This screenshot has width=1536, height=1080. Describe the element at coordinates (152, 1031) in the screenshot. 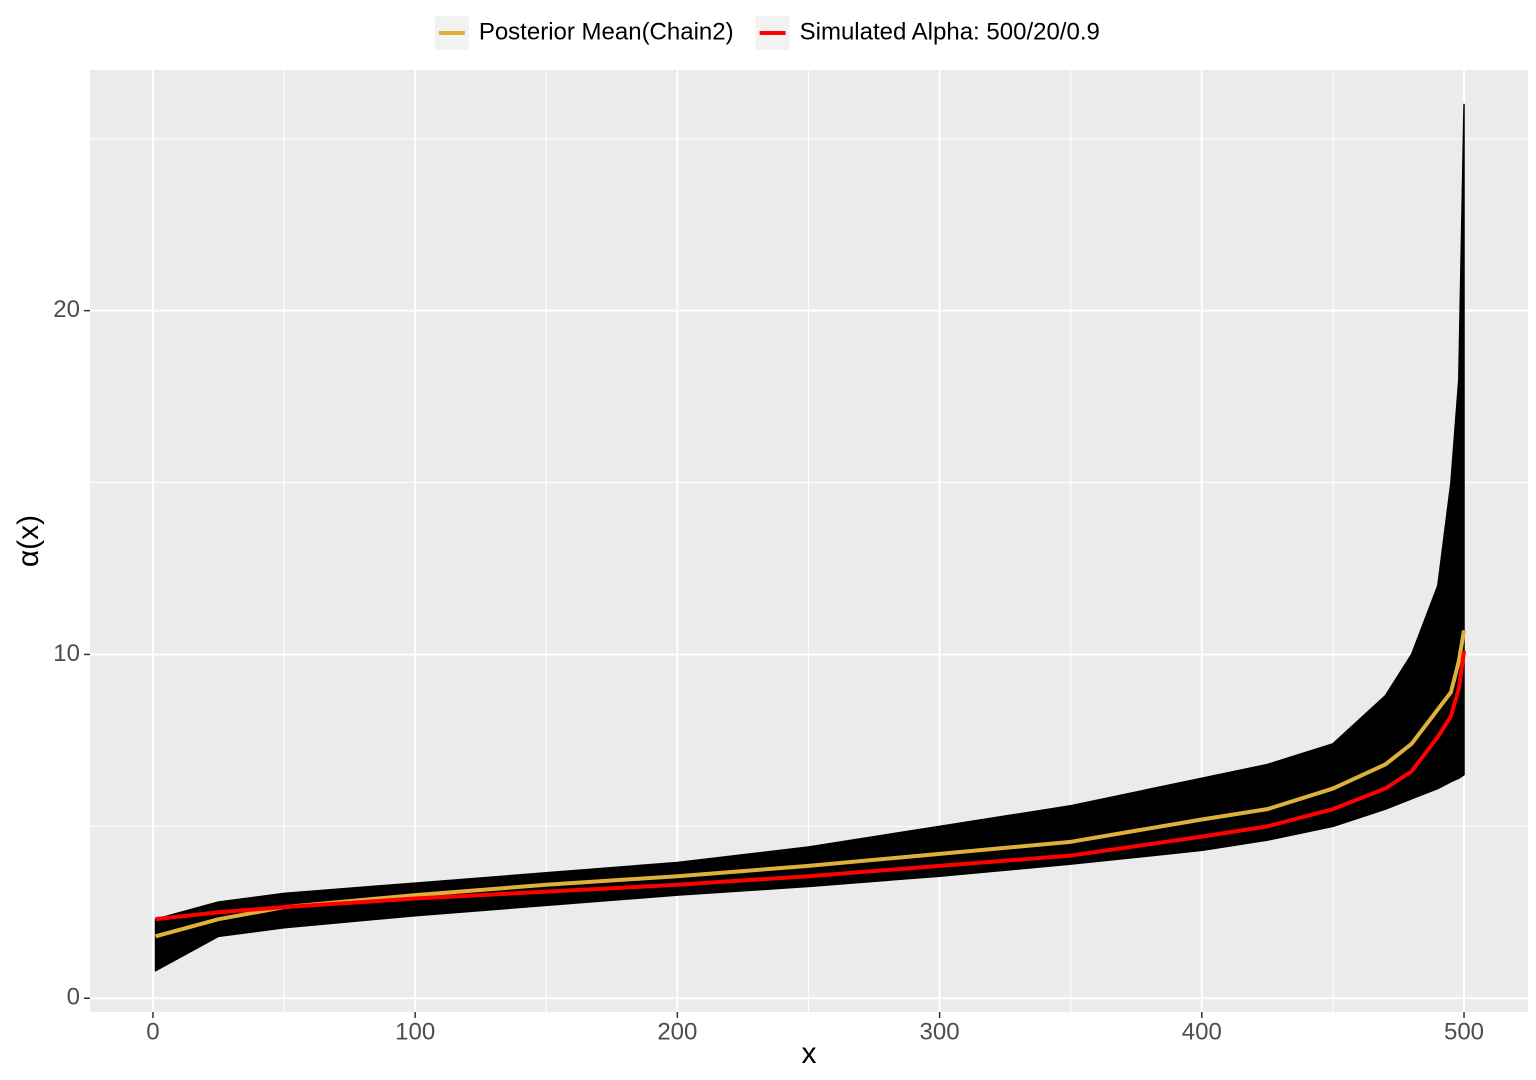

I see `x-tick-label: 0` at that location.